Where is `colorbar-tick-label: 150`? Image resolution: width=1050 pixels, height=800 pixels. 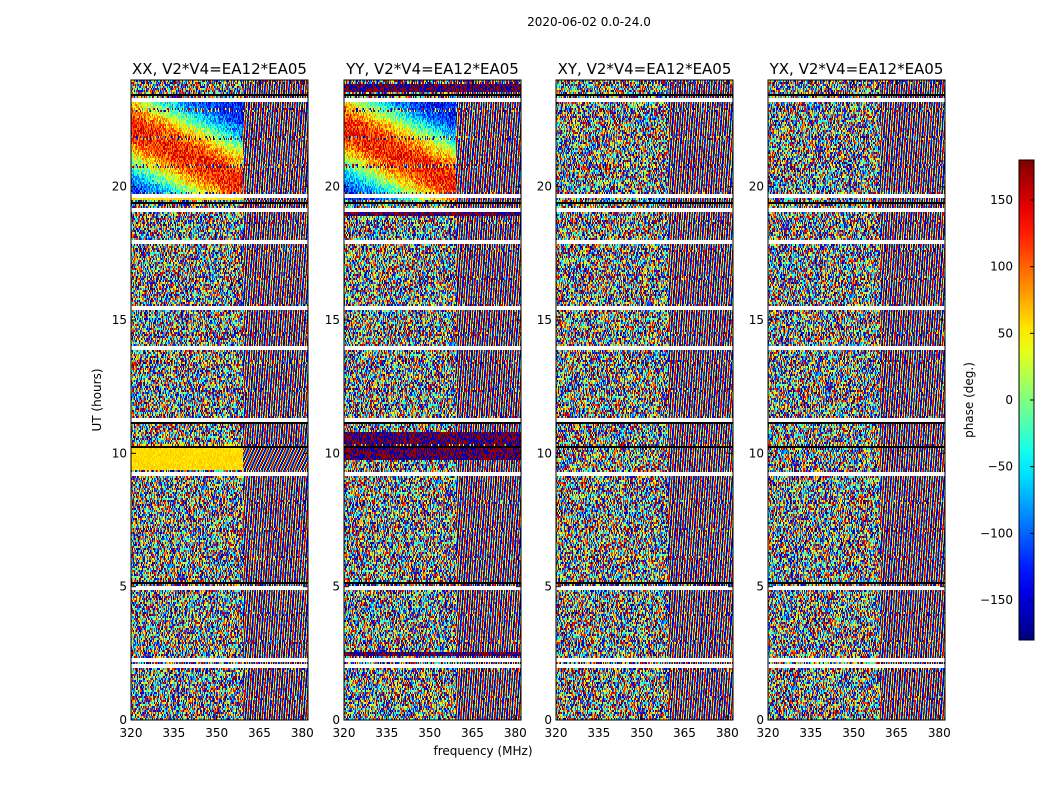
colorbar-tick-label: 150 is located at coordinates (1001, 200).